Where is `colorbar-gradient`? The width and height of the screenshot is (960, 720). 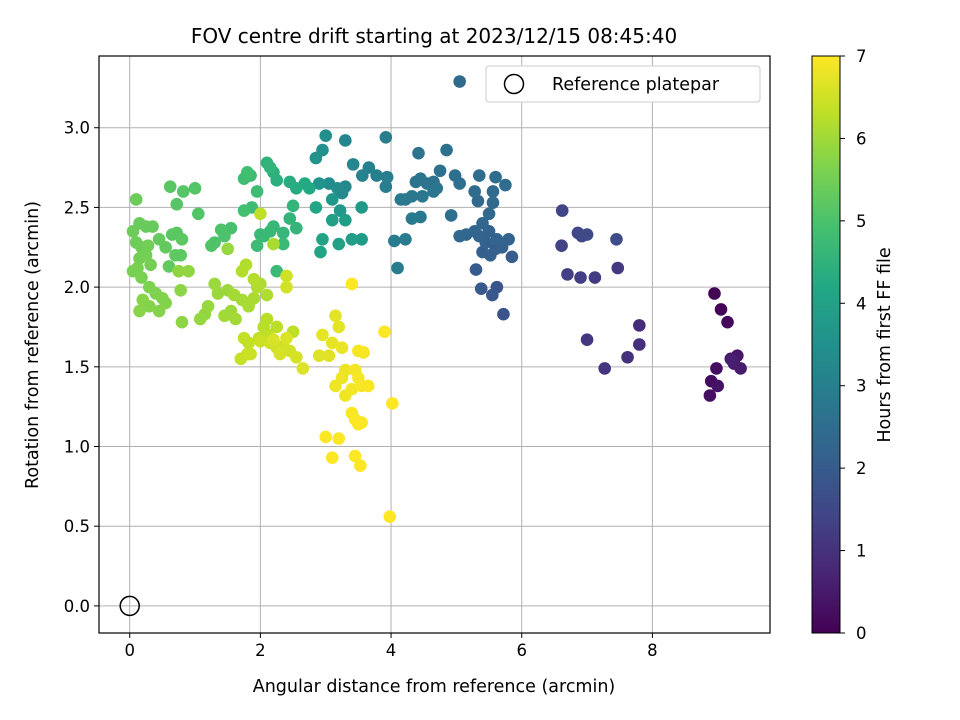
colorbar-gradient is located at coordinates (826, 344).